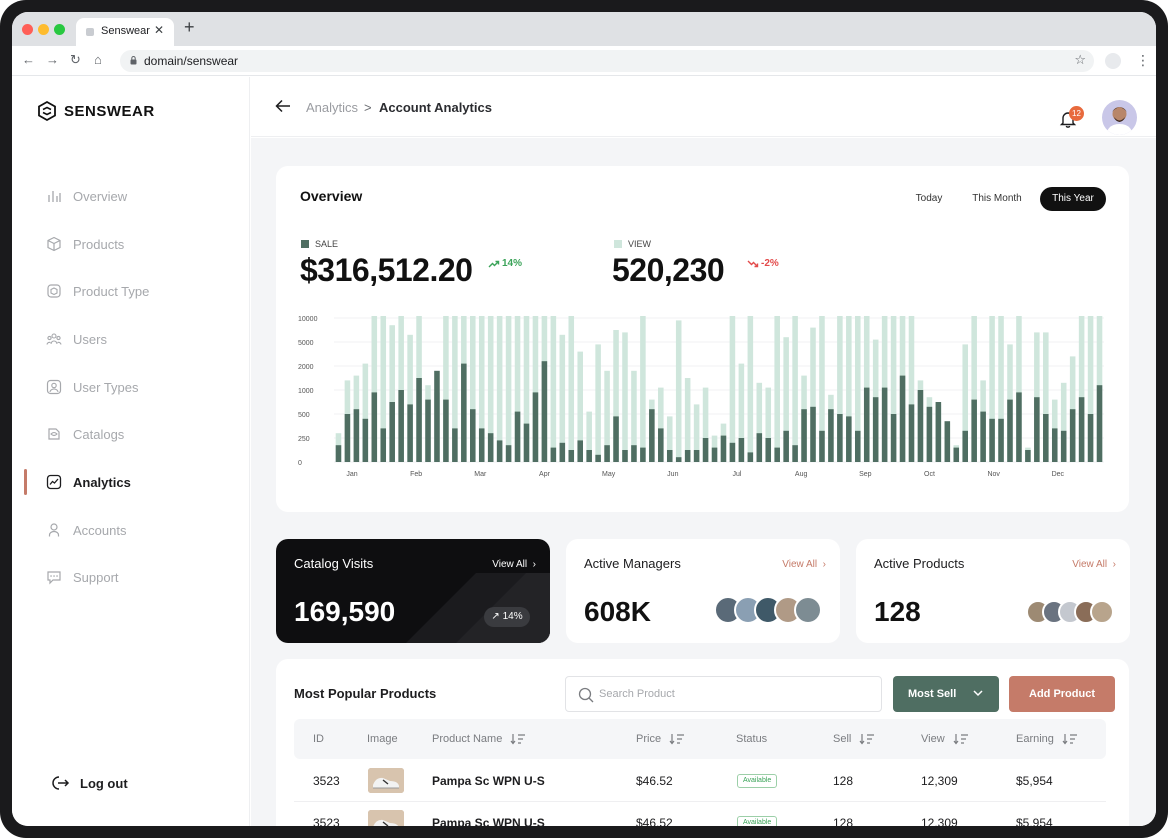 Image resolution: width=1168 pixels, height=838 pixels. I want to click on home-icon: ⌂, so click(98, 59).